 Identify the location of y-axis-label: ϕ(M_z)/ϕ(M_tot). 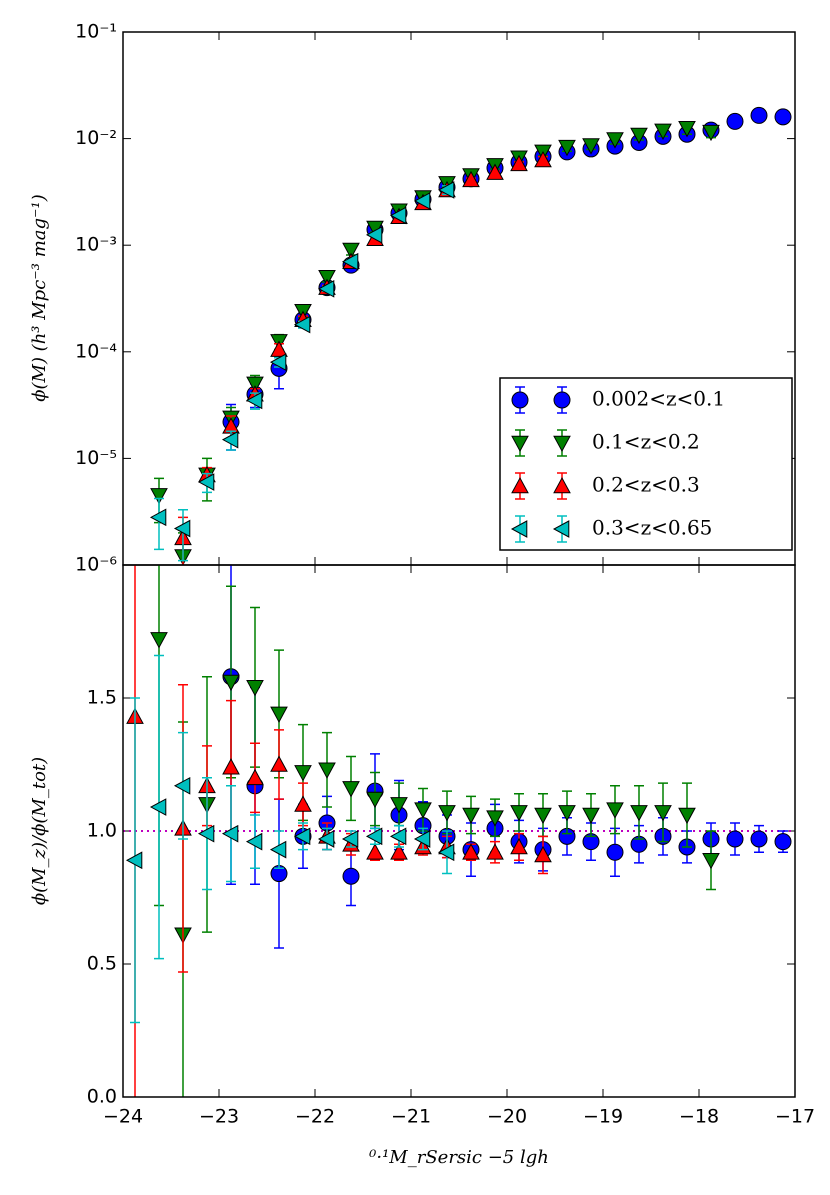
(39, 831).